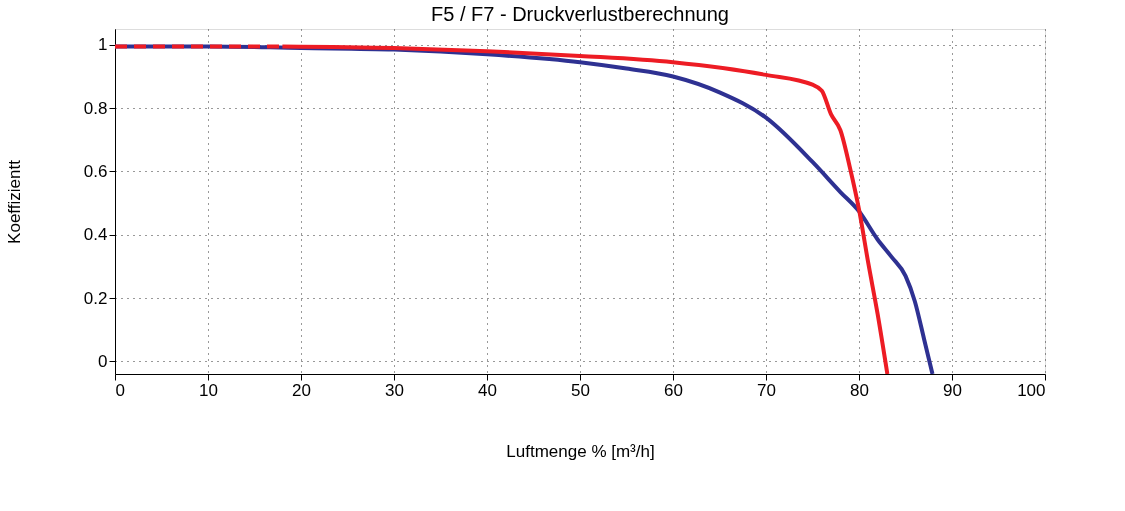 The width and height of the screenshot is (1125, 511). What do you see at coordinates (103, 45) in the screenshot?
I see `y-tick-label: 1` at bounding box center [103, 45].